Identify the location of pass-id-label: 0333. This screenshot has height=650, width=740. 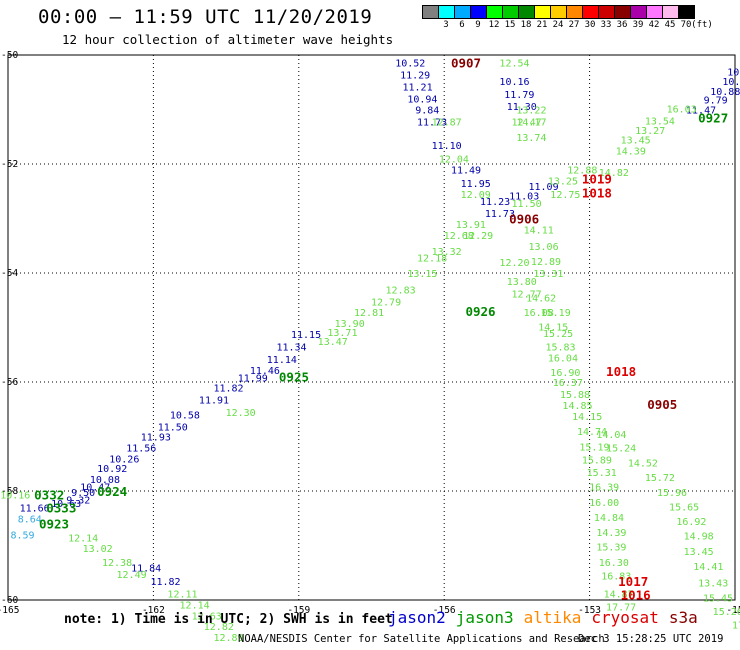
(61, 507).